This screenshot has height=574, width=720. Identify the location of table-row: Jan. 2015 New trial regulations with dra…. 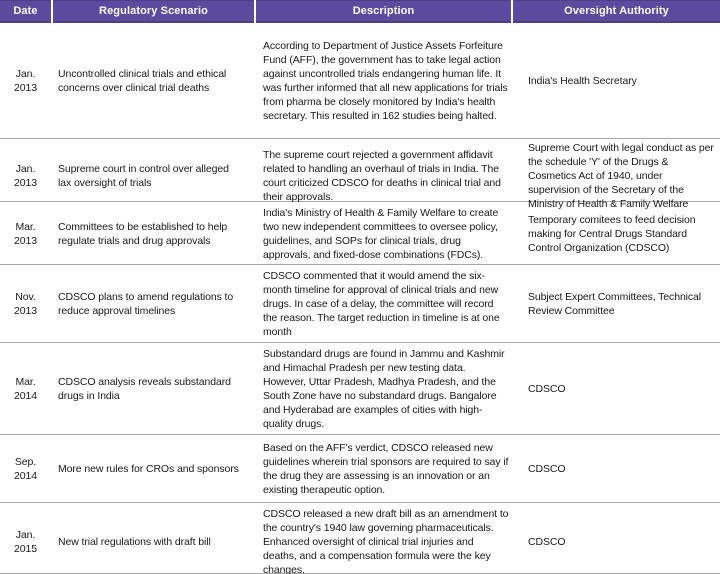
(360, 538).